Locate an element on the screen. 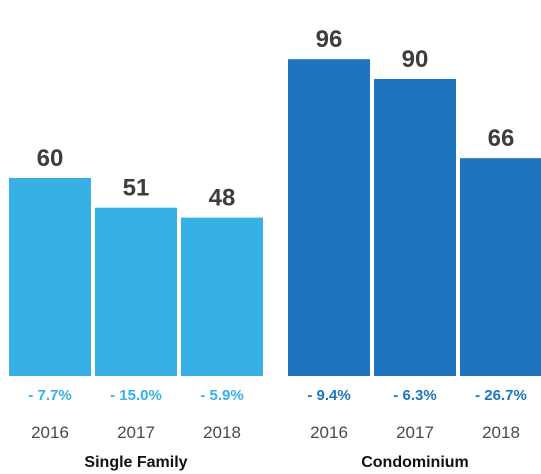 This screenshot has width=541, height=474. group-label-single-family: Single Family is located at coordinates (135, 462).